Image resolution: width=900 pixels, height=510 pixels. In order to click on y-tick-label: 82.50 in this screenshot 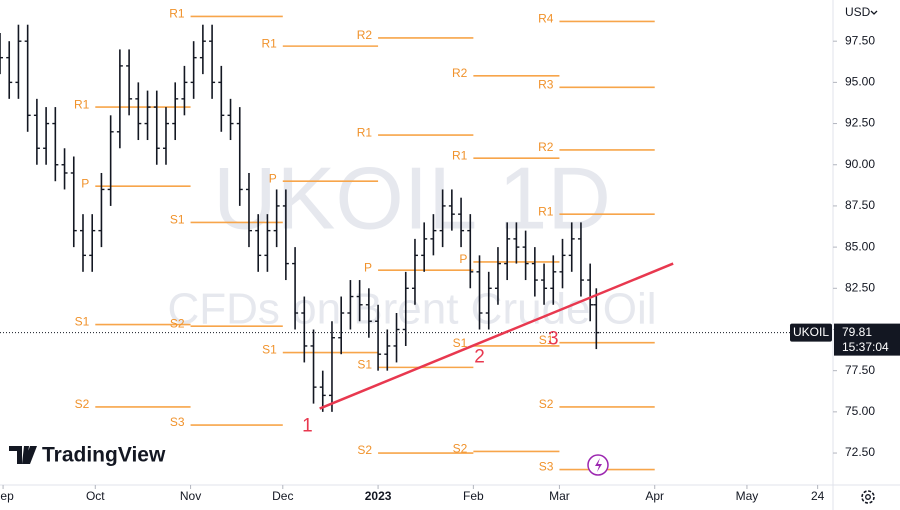, I will do `click(860, 287)`.